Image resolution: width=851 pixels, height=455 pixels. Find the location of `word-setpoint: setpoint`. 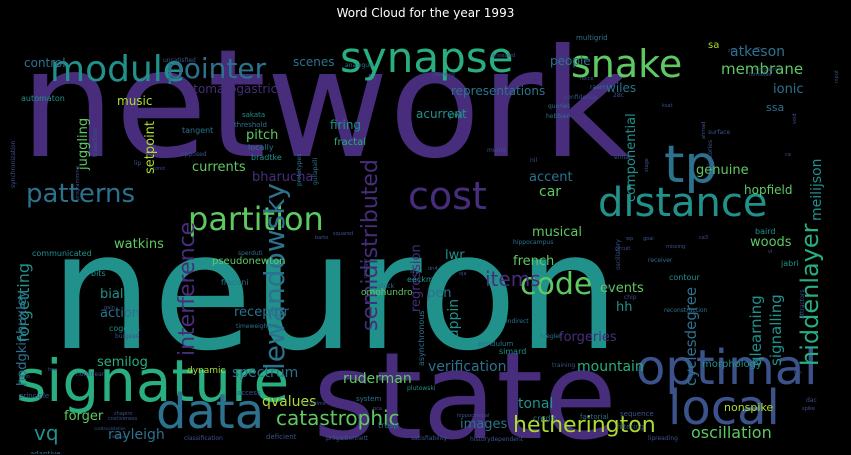

word-setpoint: setpoint is located at coordinates (150, 147).